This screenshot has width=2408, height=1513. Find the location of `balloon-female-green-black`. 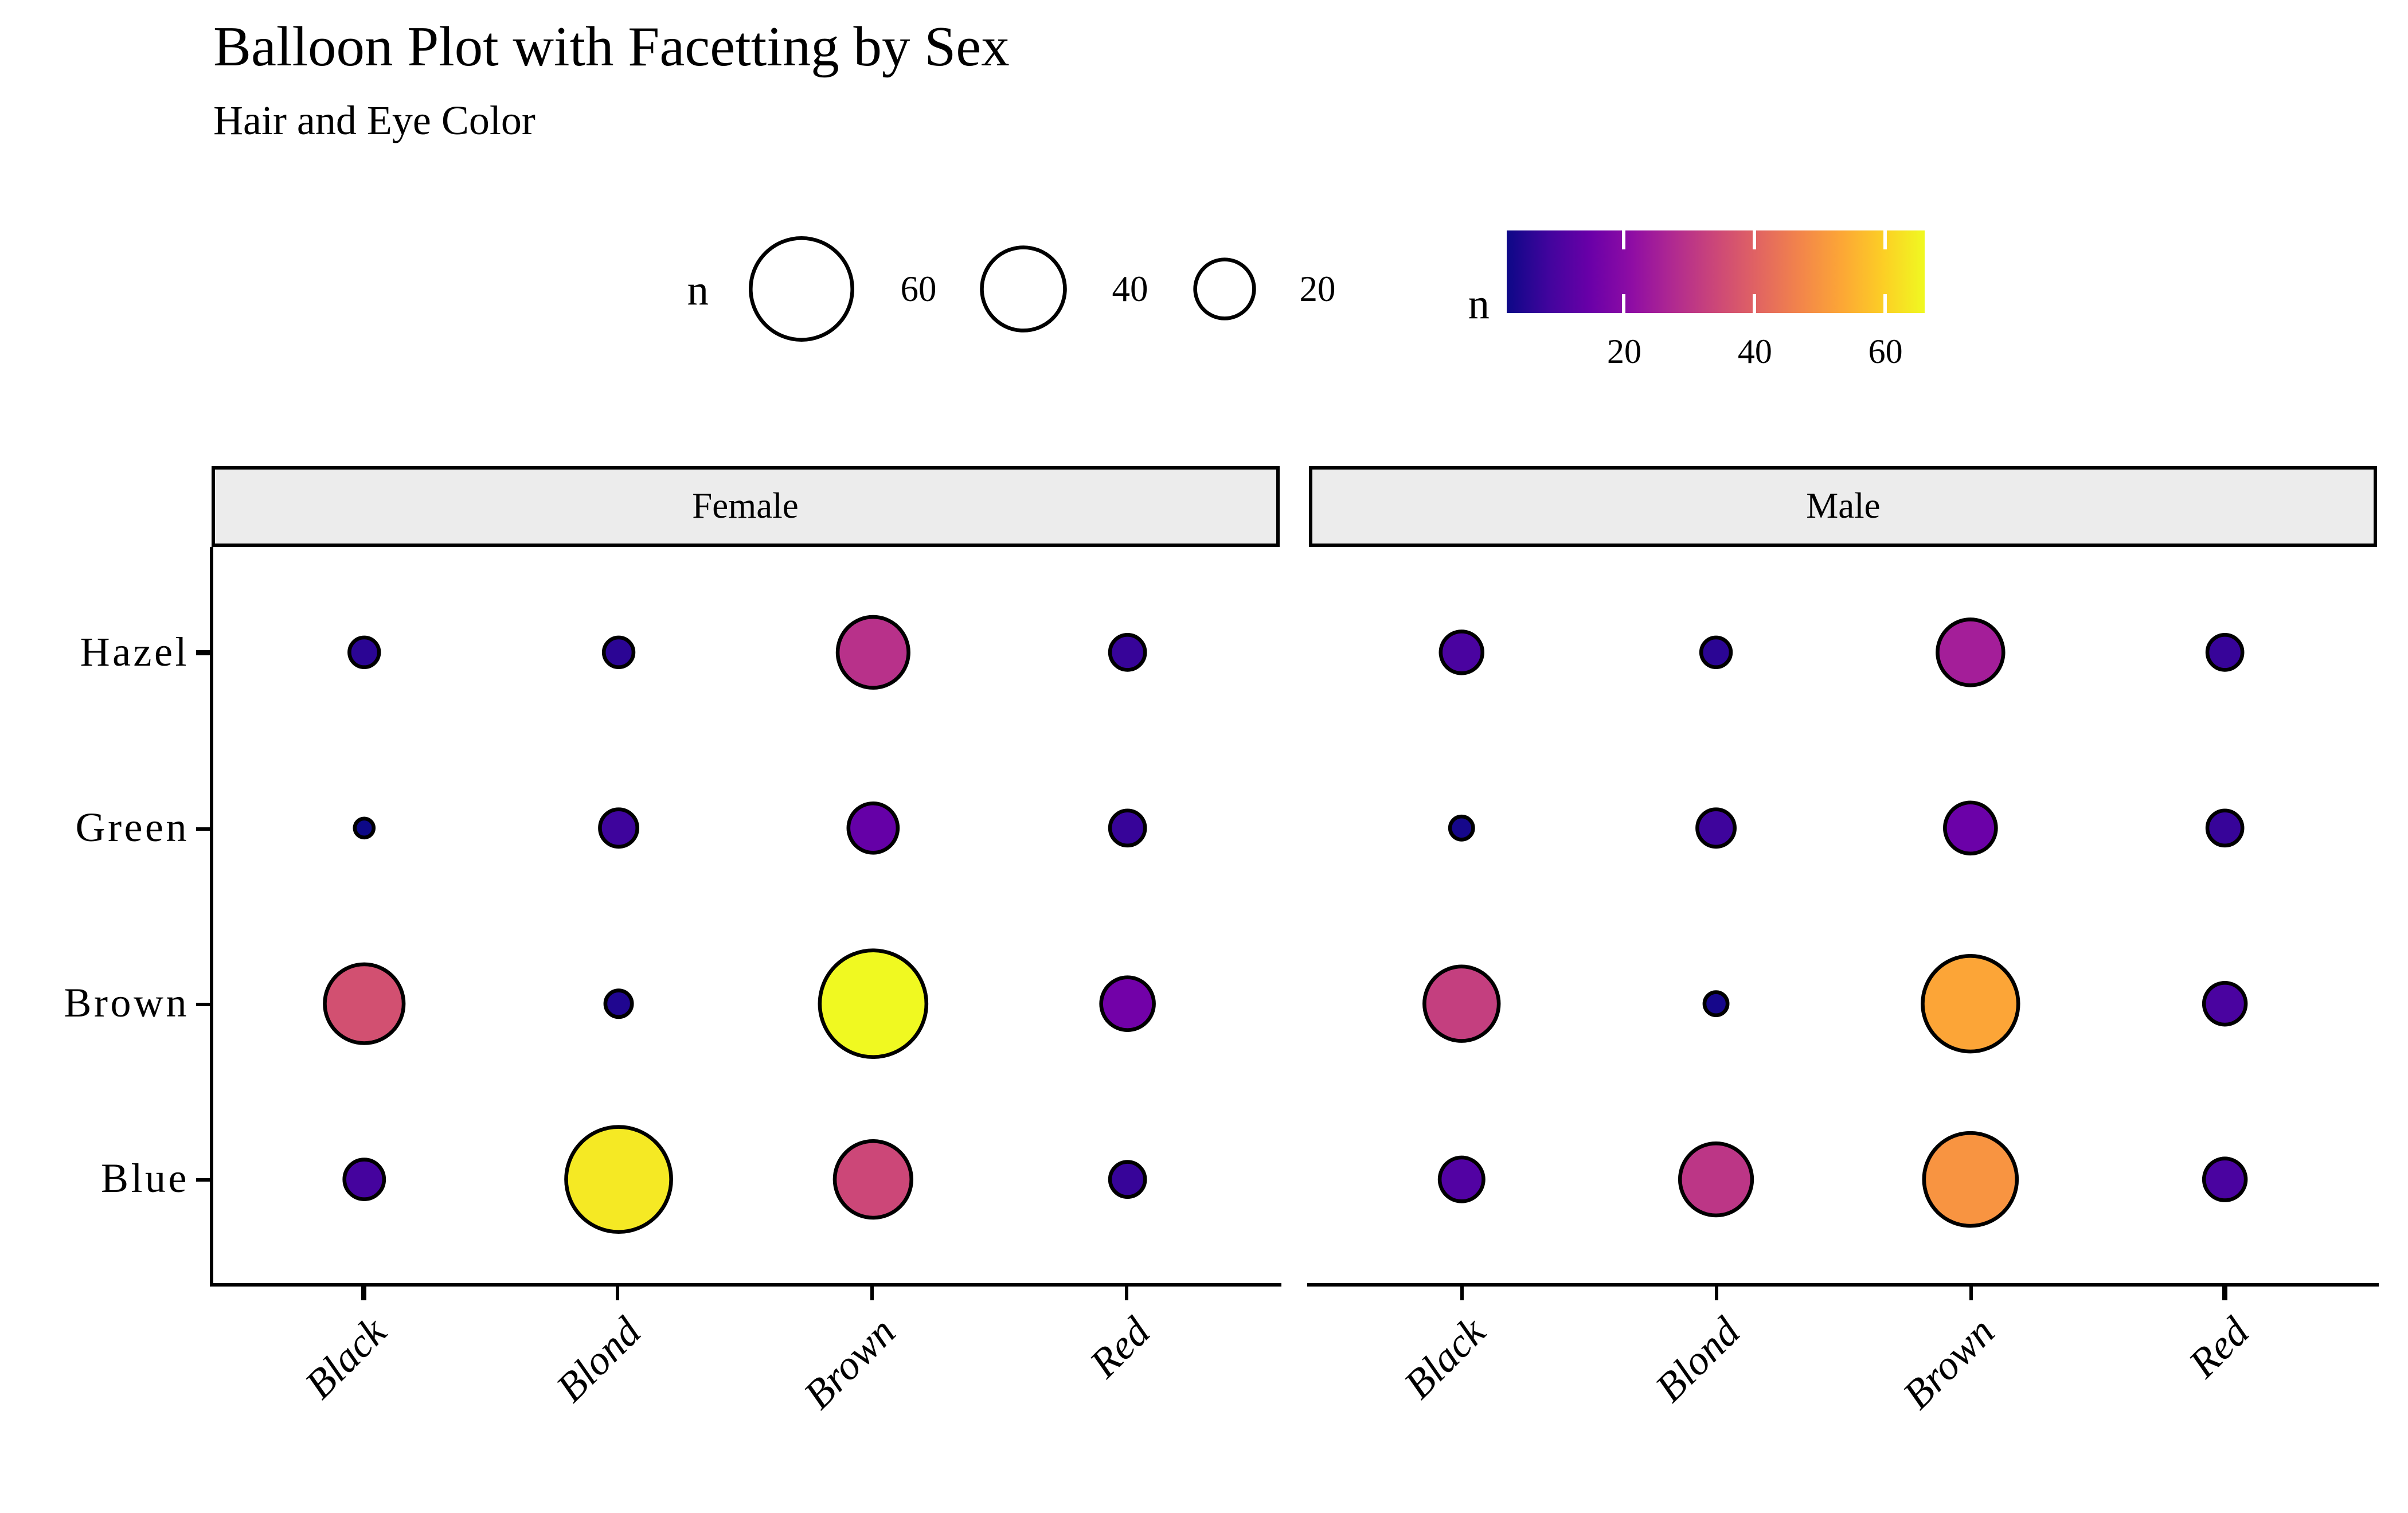

balloon-female-green-black is located at coordinates (364, 828).